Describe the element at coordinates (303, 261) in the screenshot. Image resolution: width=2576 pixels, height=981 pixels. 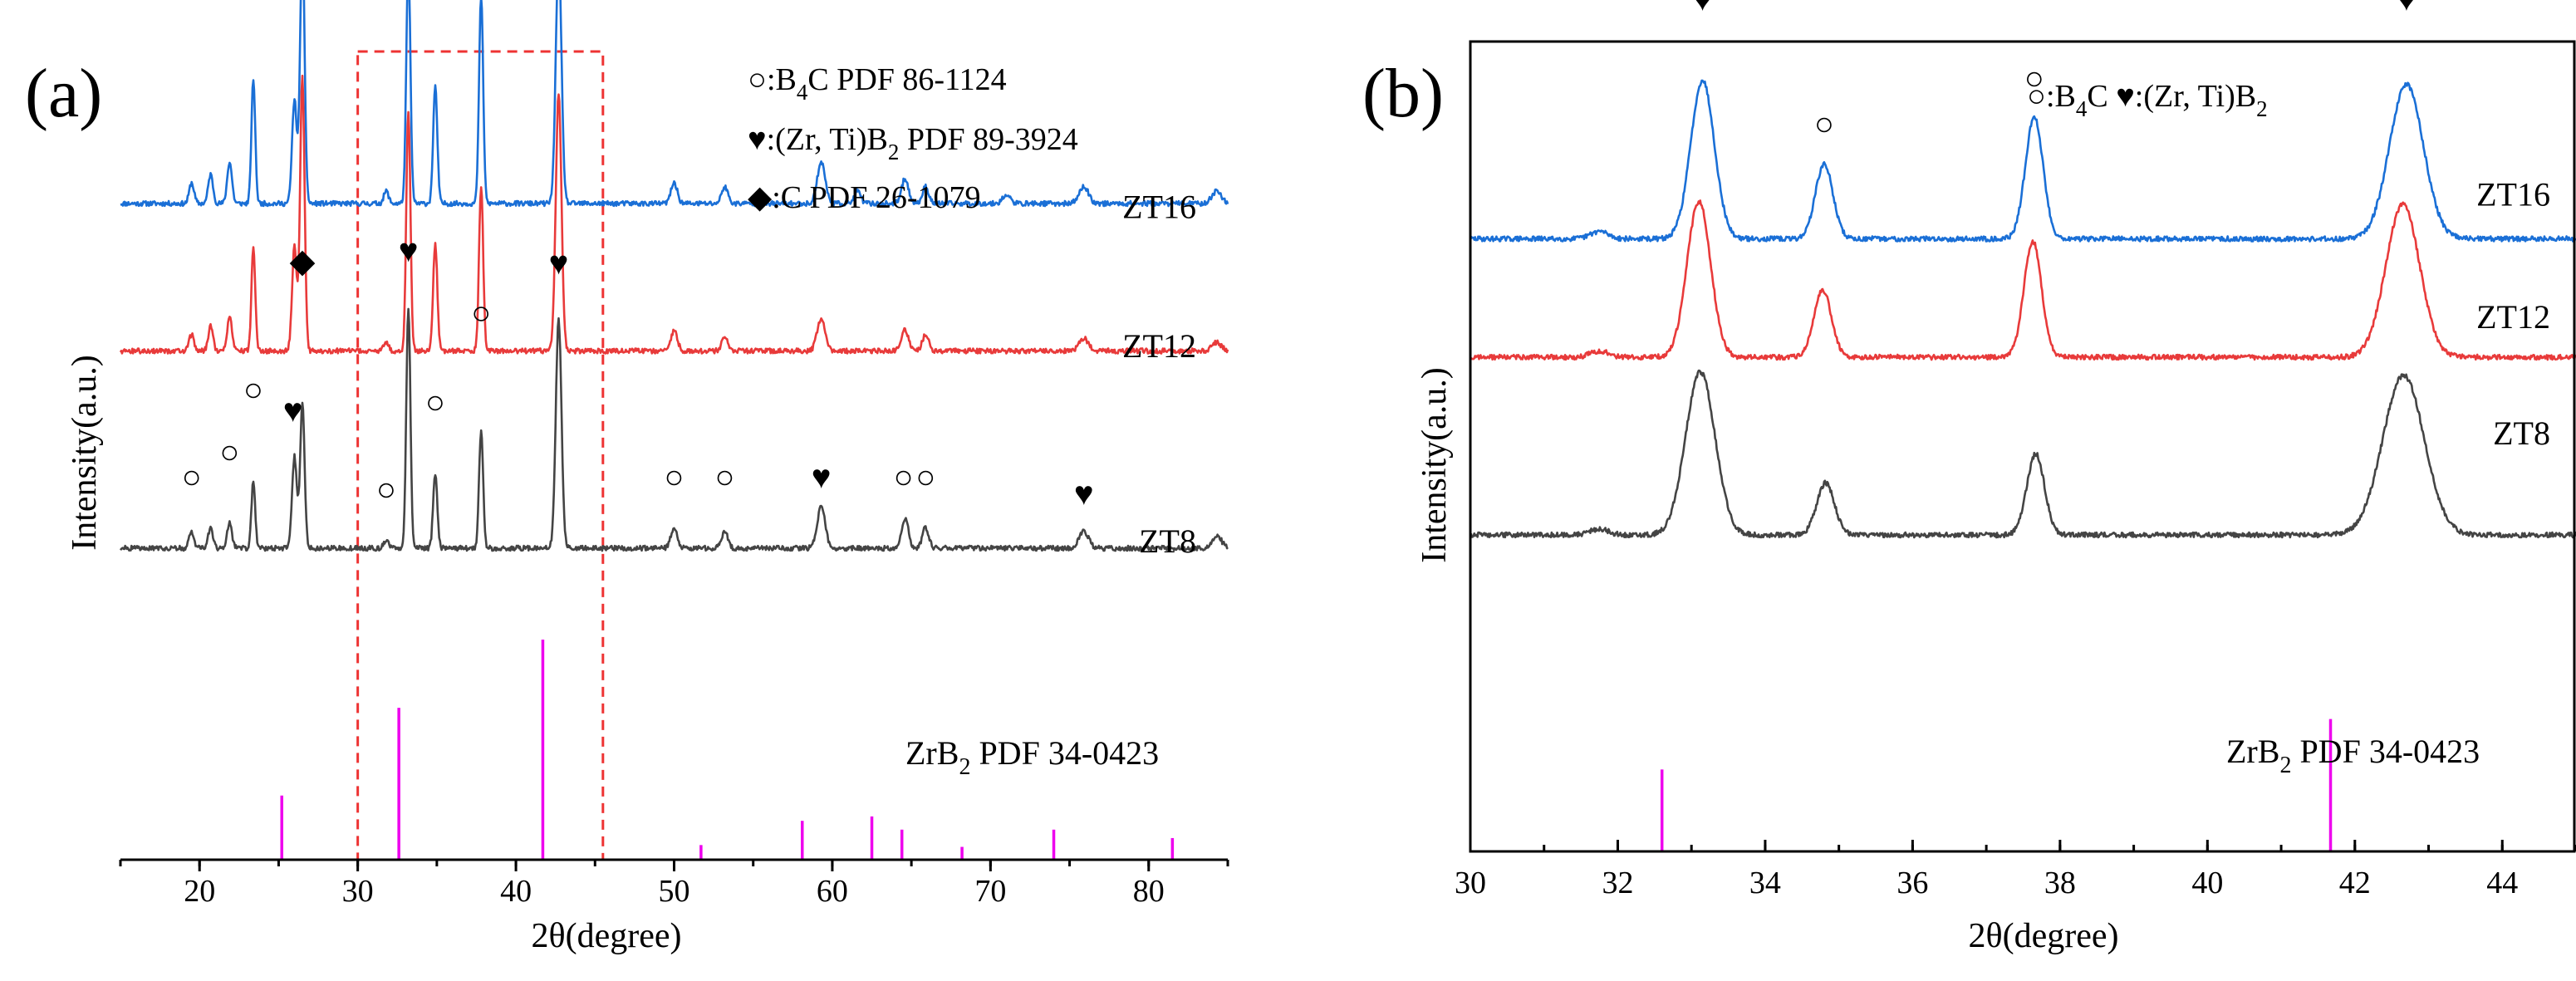
I see `diamond-marker-icon: ◆` at that location.